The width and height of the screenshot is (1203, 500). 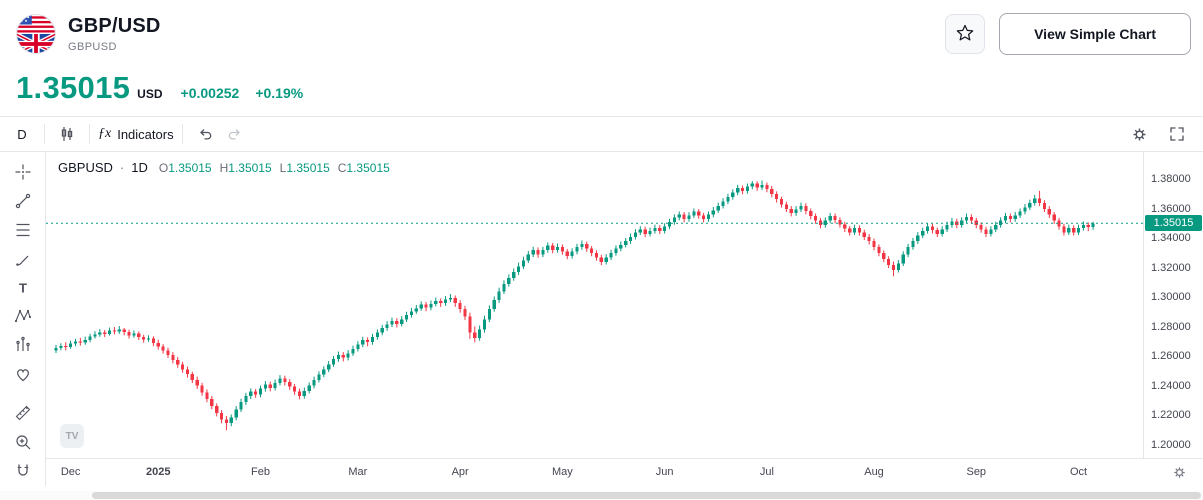 What do you see at coordinates (70, 472) in the screenshot?
I see `time-label: Dec` at bounding box center [70, 472].